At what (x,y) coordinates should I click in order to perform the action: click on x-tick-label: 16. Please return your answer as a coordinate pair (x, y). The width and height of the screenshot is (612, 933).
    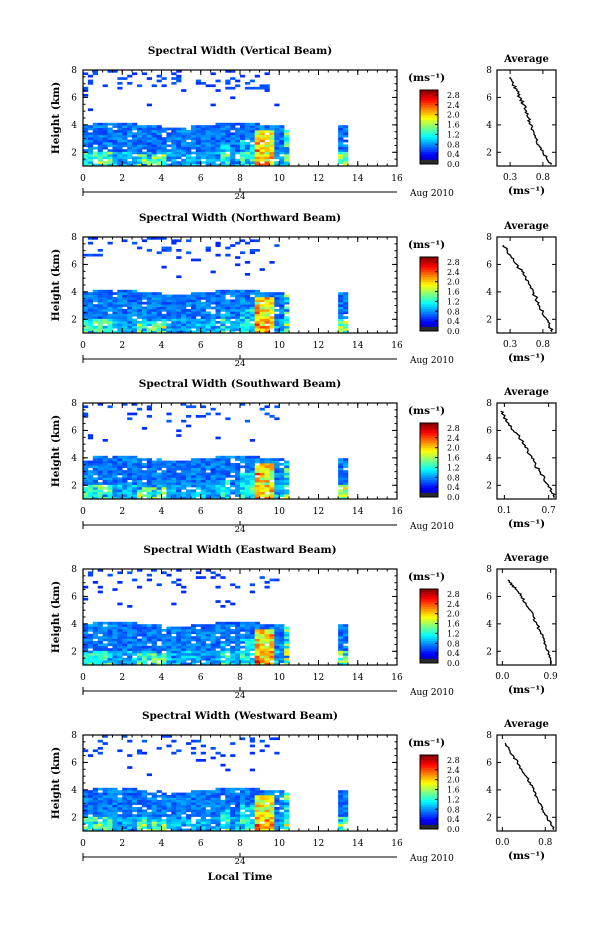
    Looking at the image, I should click on (397, 844).